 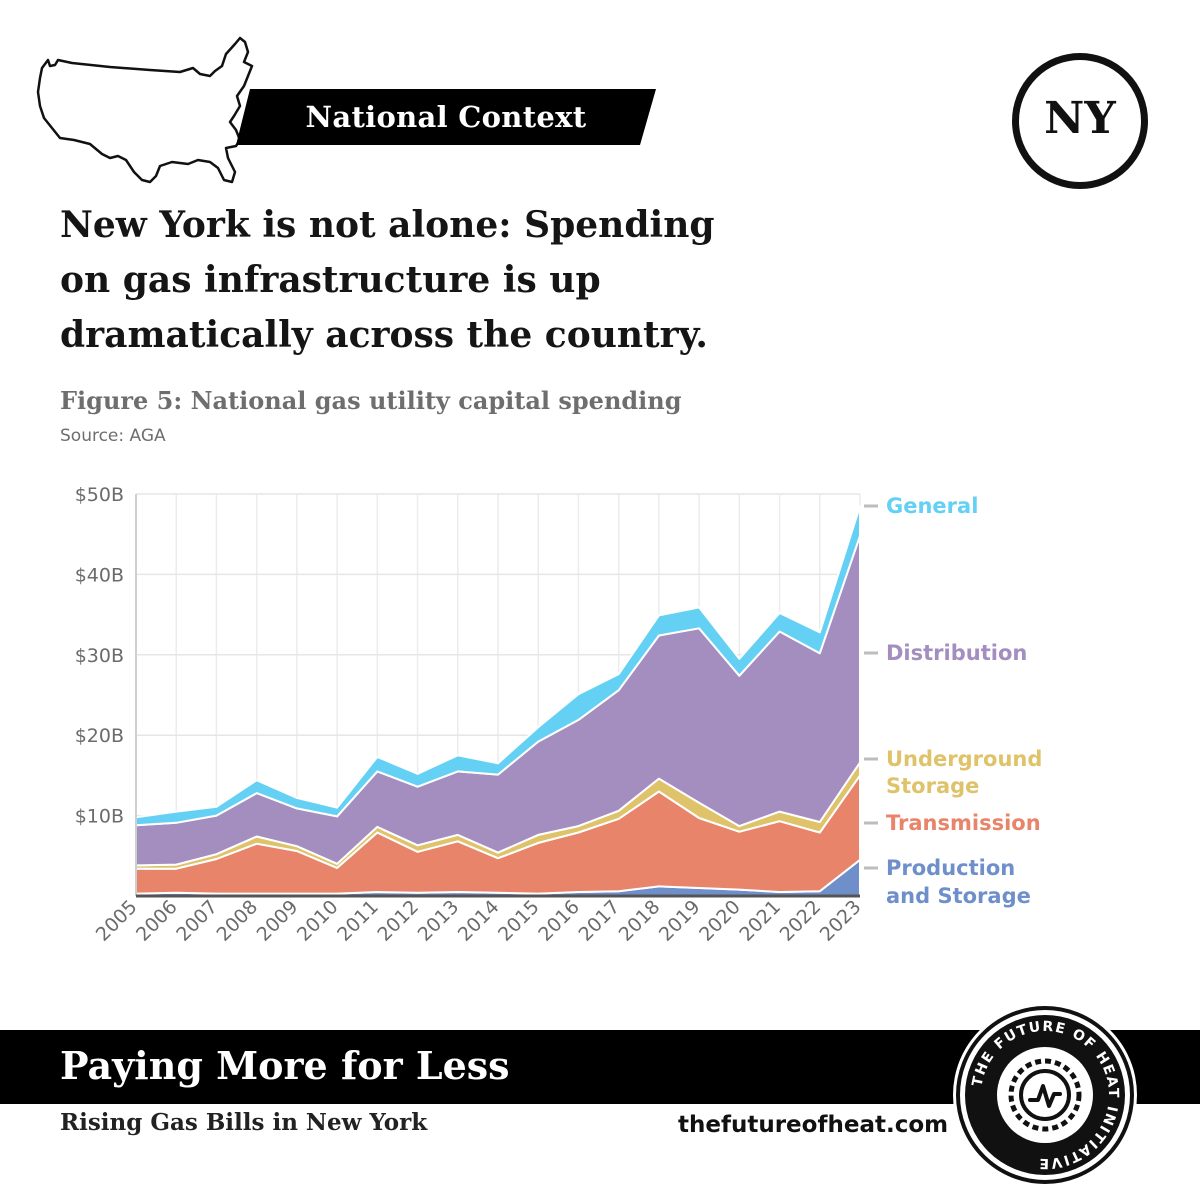 What do you see at coordinates (99, 575) in the screenshot?
I see `y-tick-label: $40B` at bounding box center [99, 575].